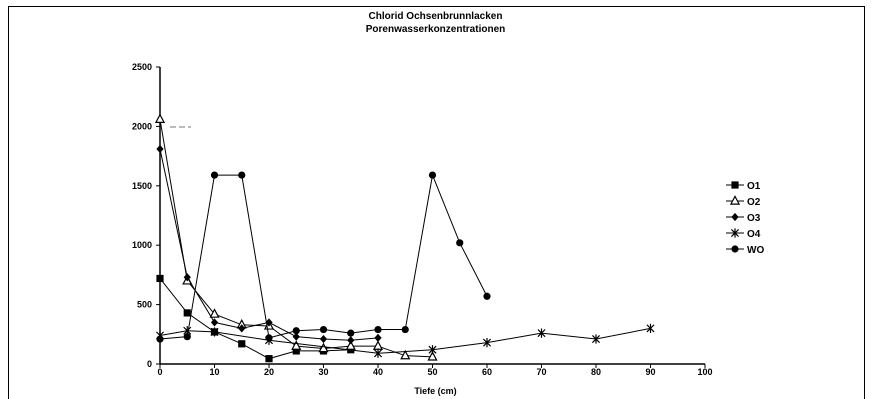 Image resolution: width=871 pixels, height=399 pixels. I want to click on y-tick-label: 2000, so click(142, 126).